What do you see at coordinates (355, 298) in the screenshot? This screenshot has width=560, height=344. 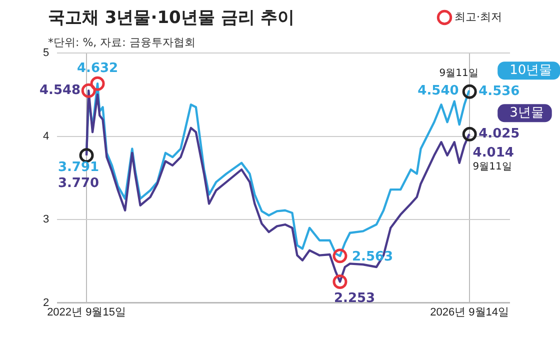 I see `annotation: 2.253` at bounding box center [355, 298].